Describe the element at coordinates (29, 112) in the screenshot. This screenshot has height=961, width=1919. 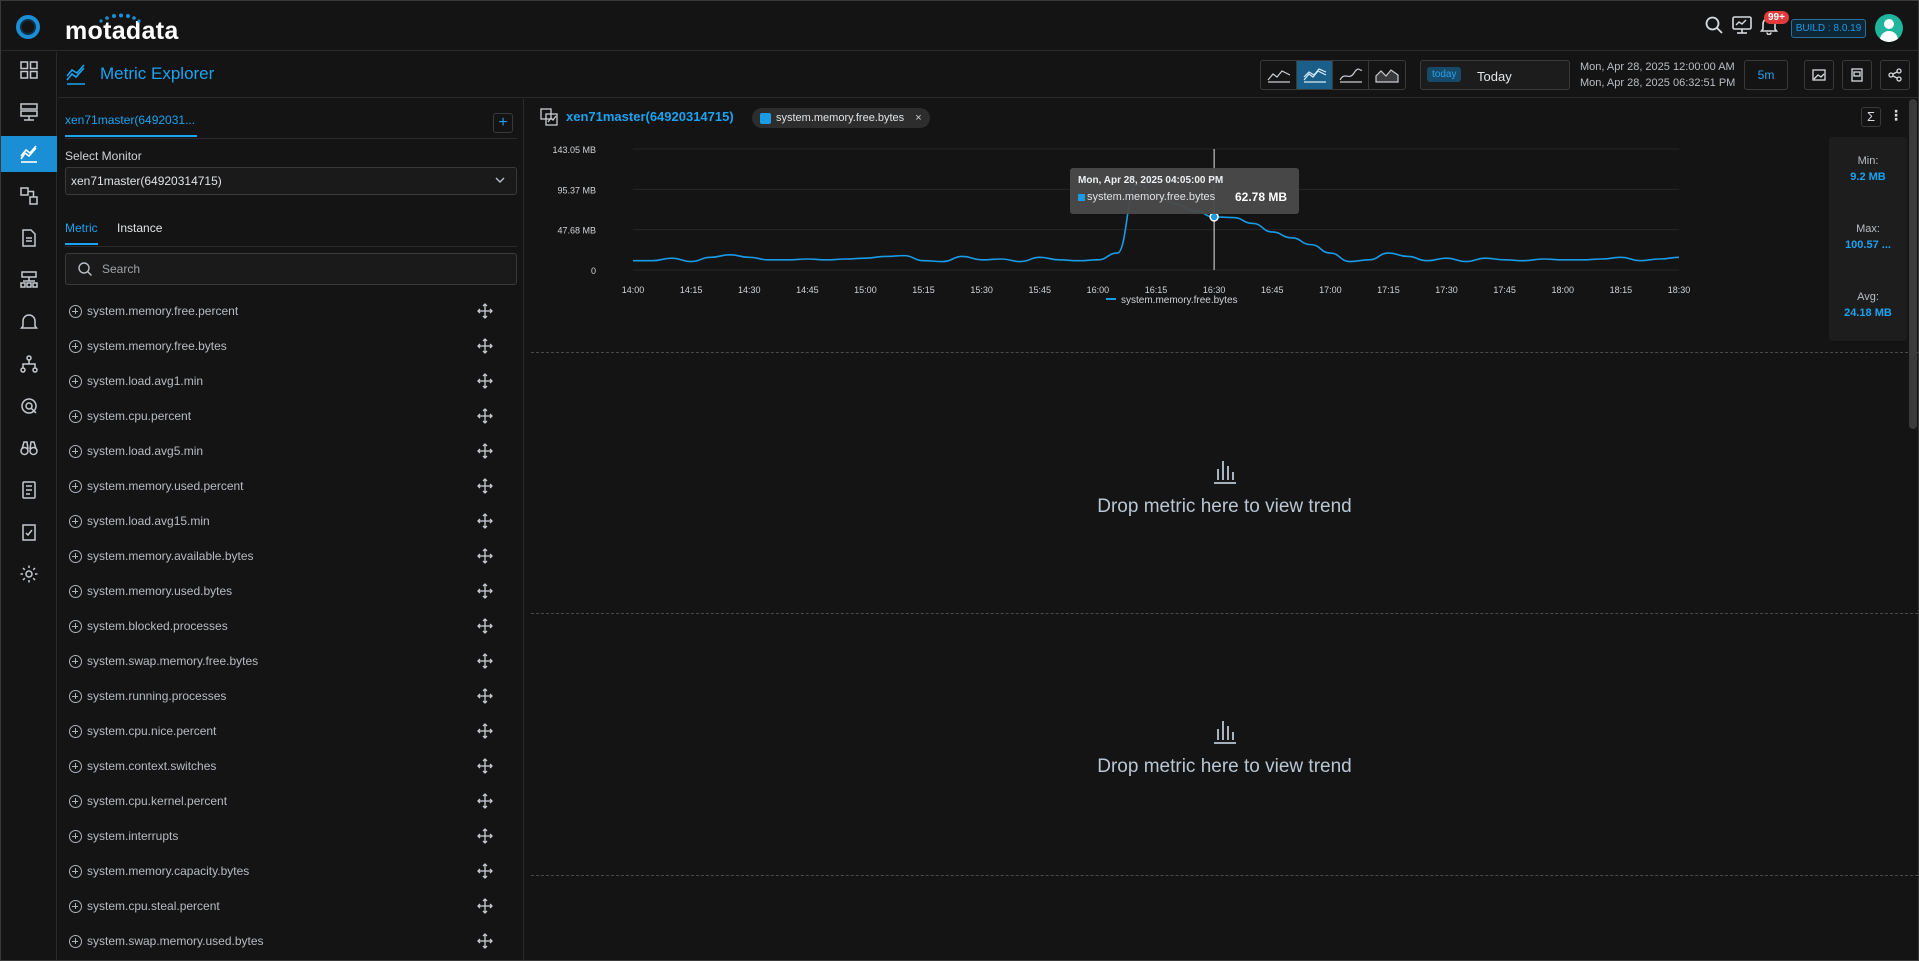
I see `monitor-icon` at that location.